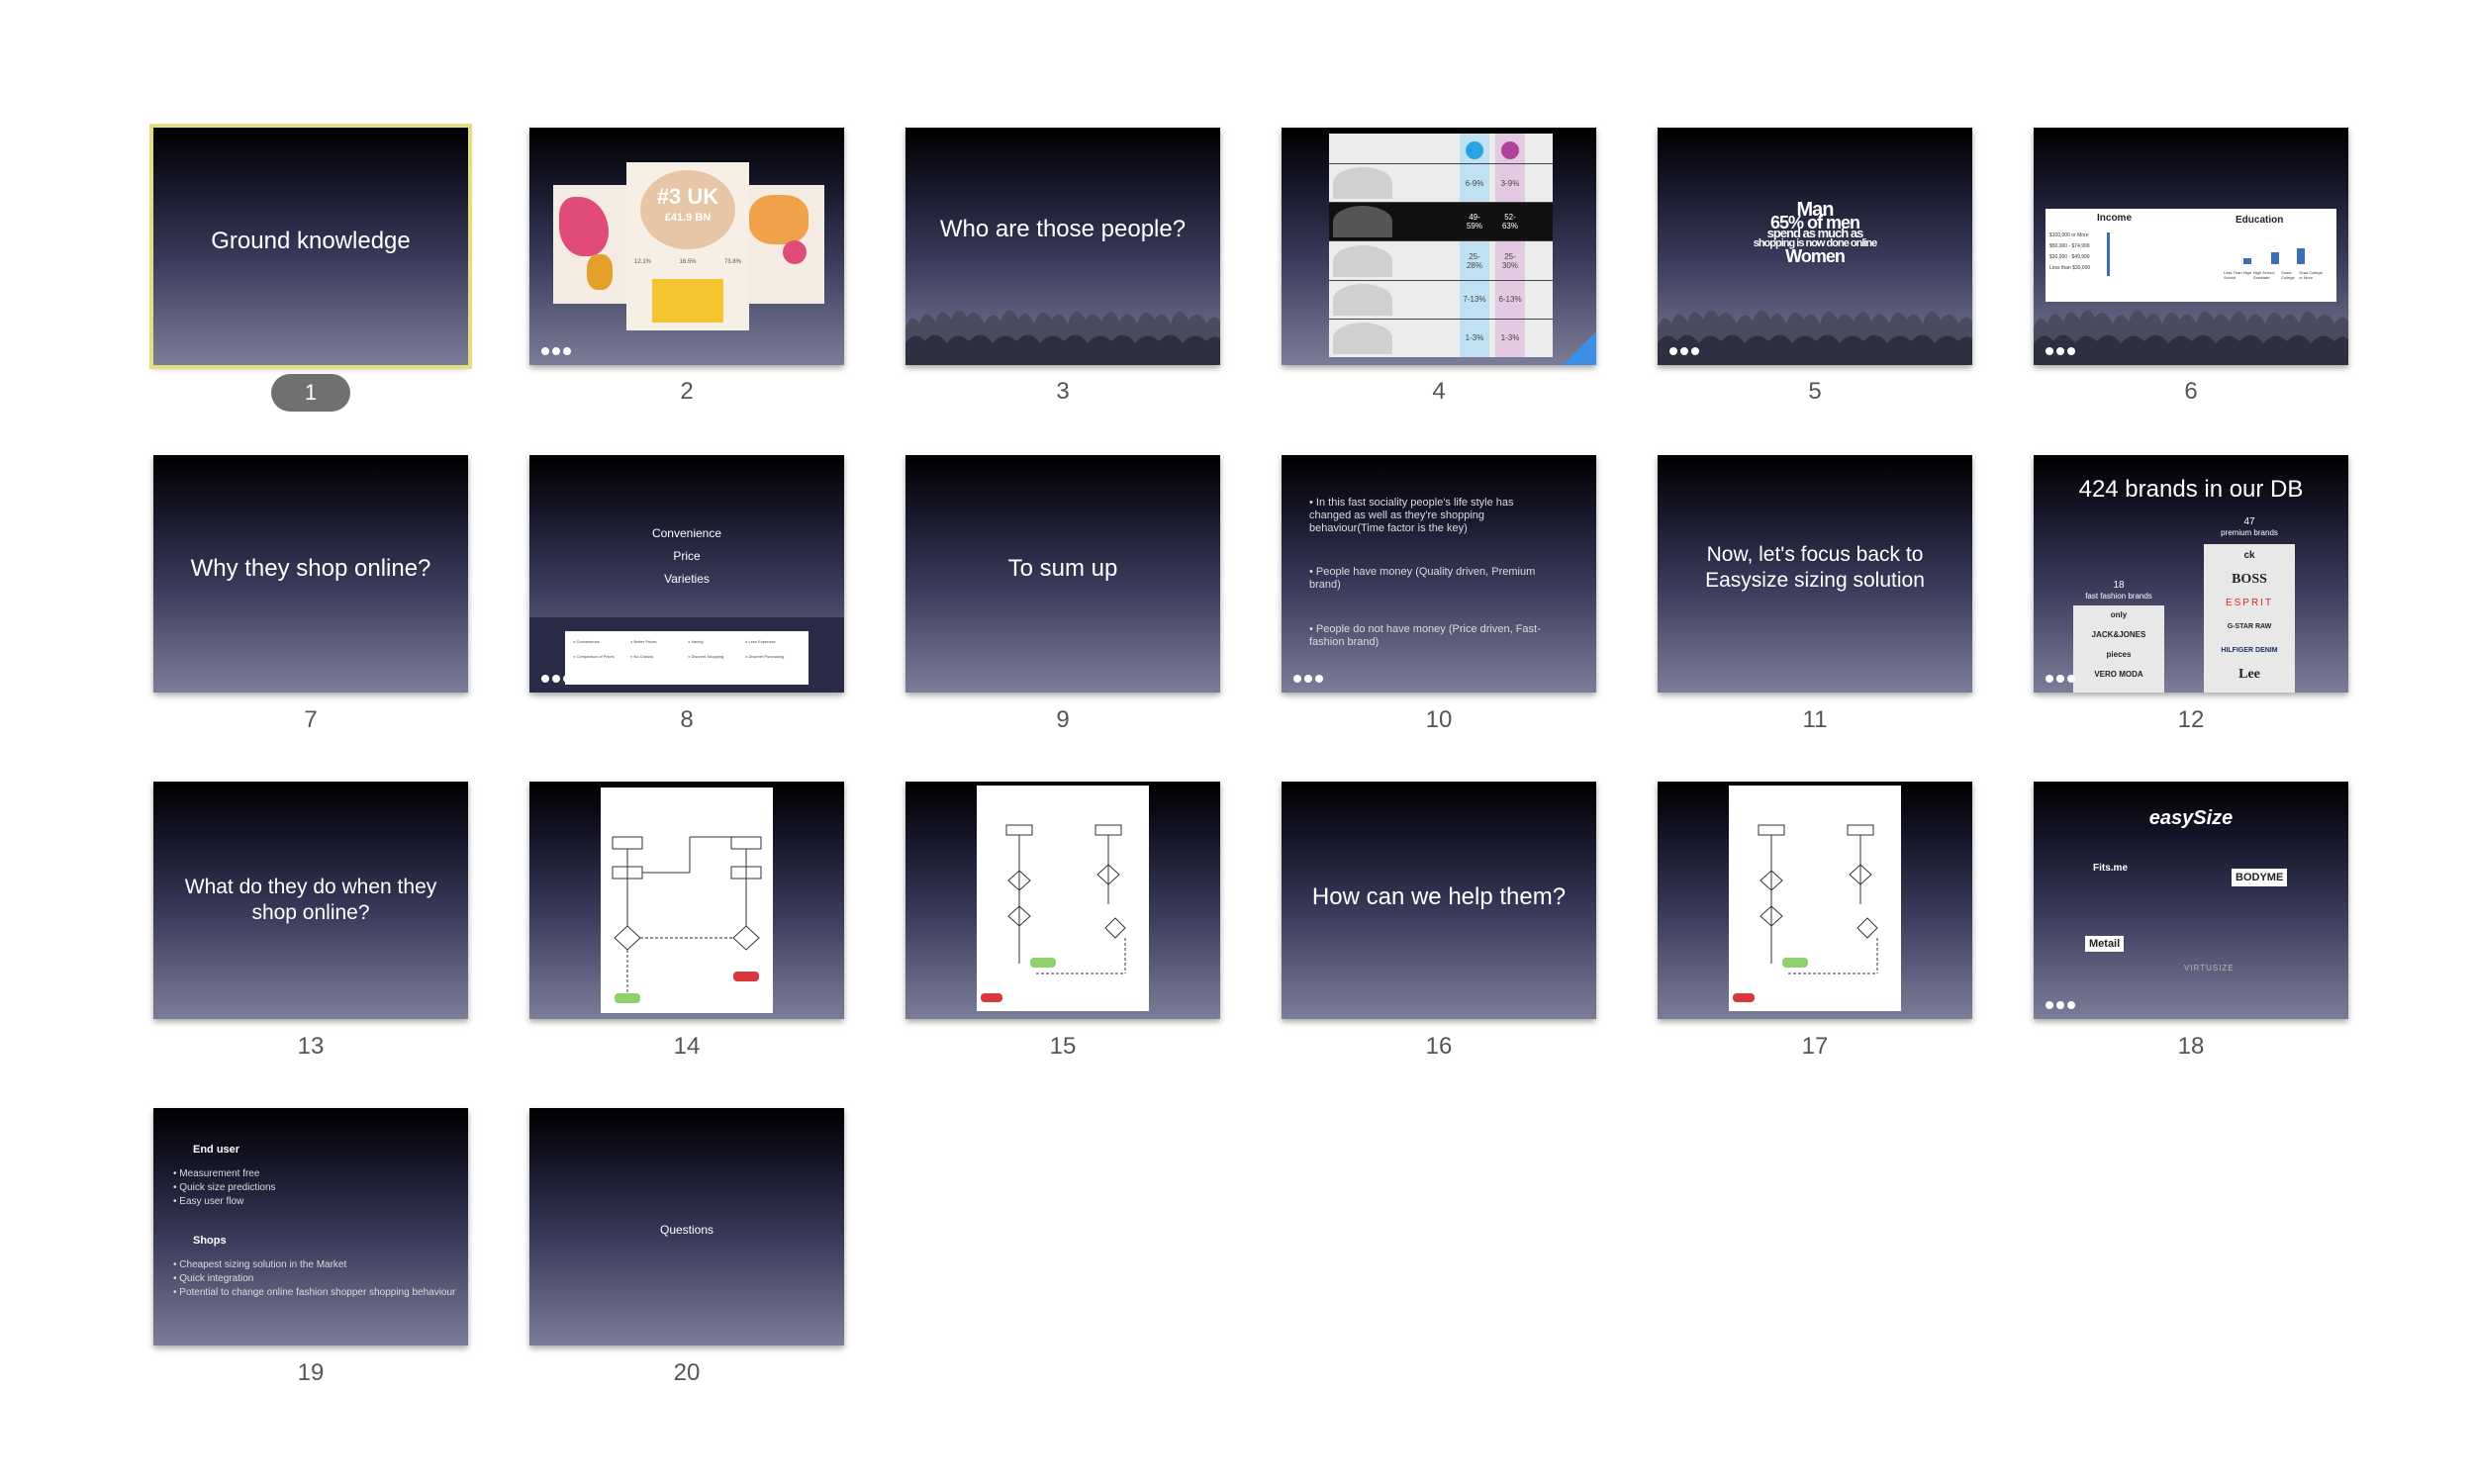 This screenshot has height=1484, width=2474. I want to click on slide-thumb-7: Why they shop online?, so click(310, 574).